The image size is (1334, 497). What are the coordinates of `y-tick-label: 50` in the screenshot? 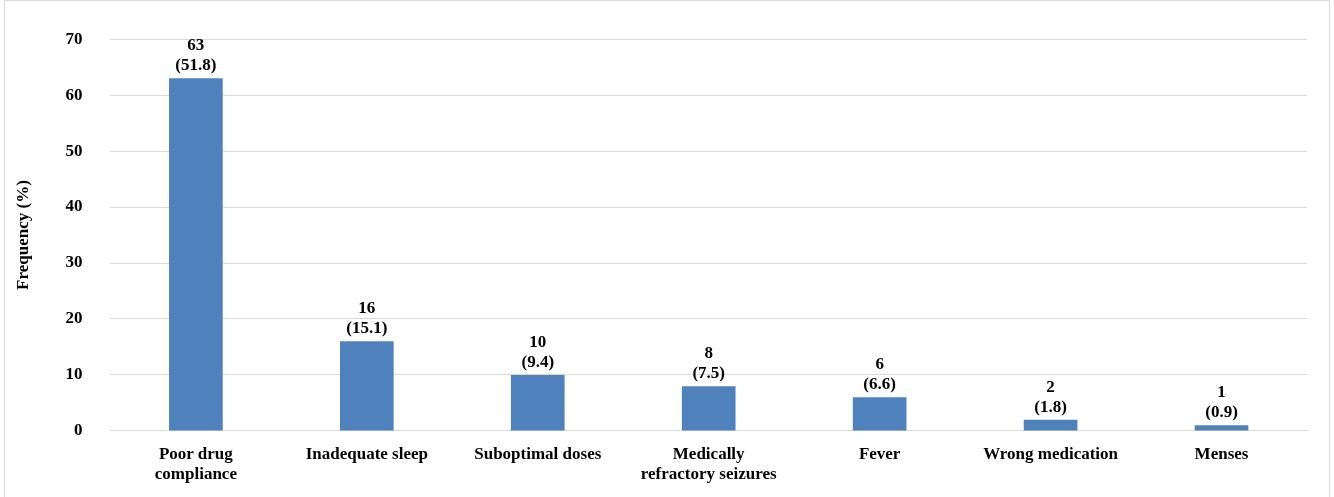 It's located at (74, 150).